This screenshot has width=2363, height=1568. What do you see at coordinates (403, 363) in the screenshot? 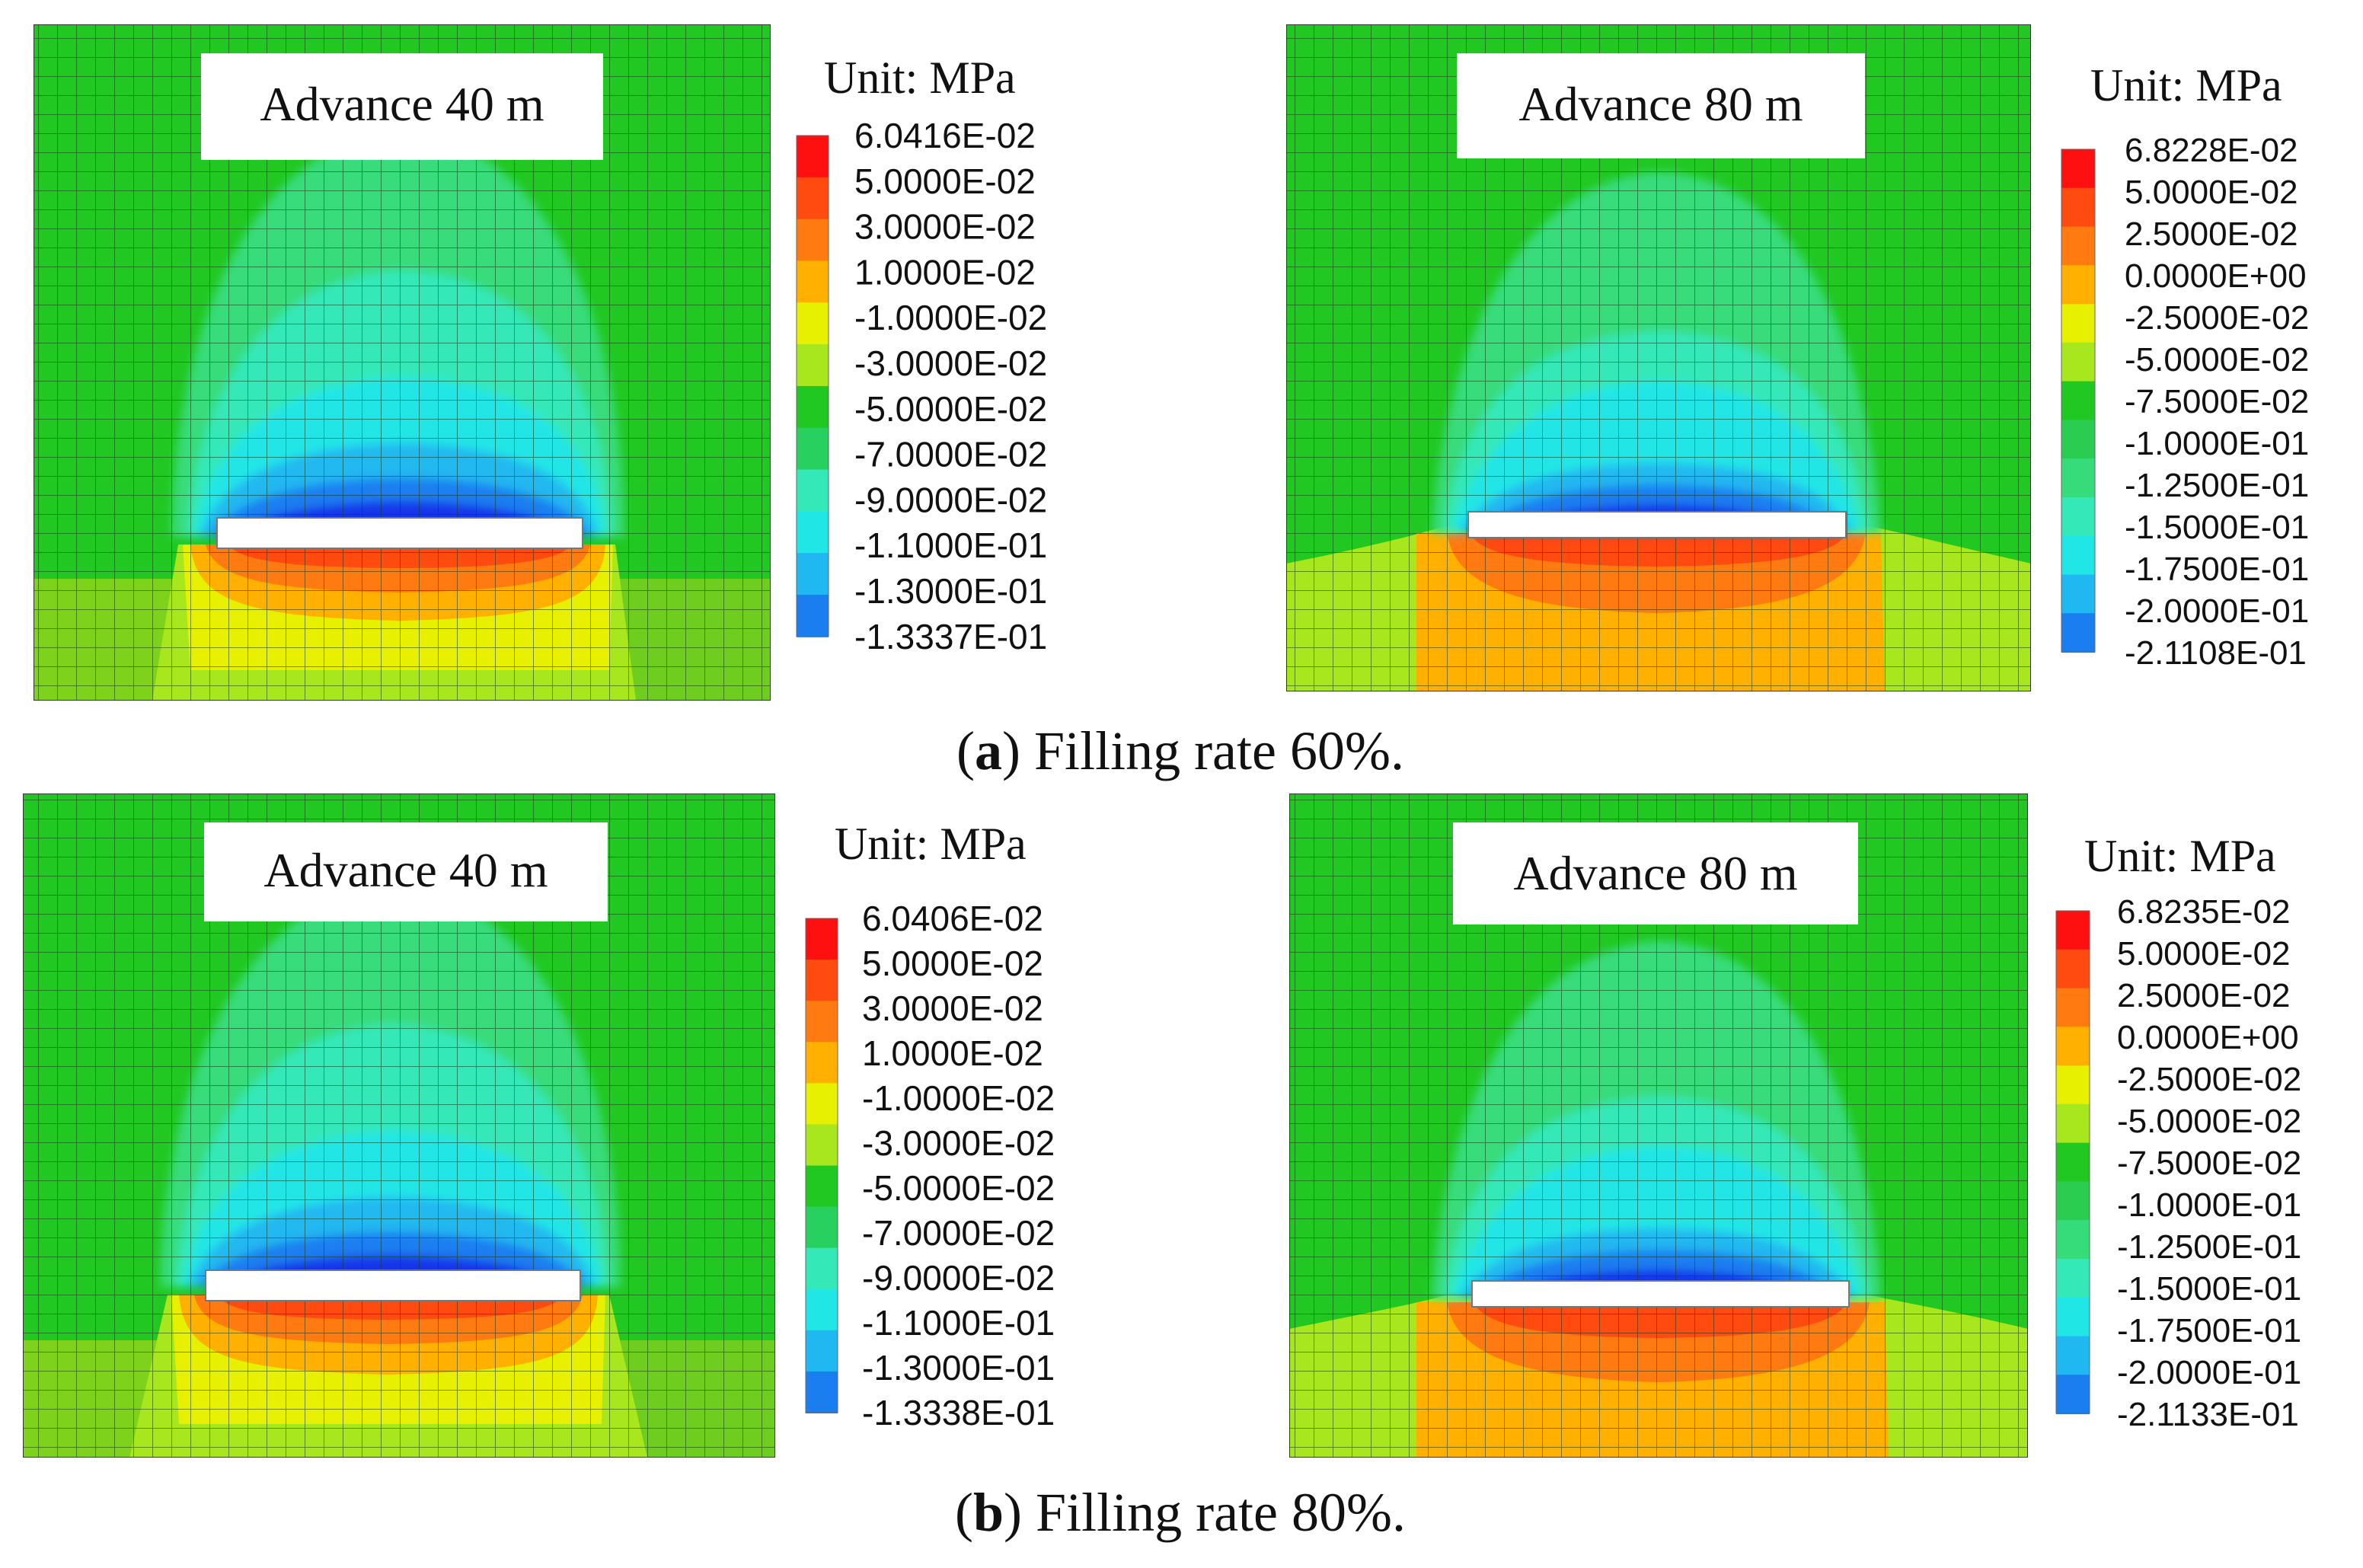
I see `panel-a-advance-40: Advance 40 m` at bounding box center [403, 363].